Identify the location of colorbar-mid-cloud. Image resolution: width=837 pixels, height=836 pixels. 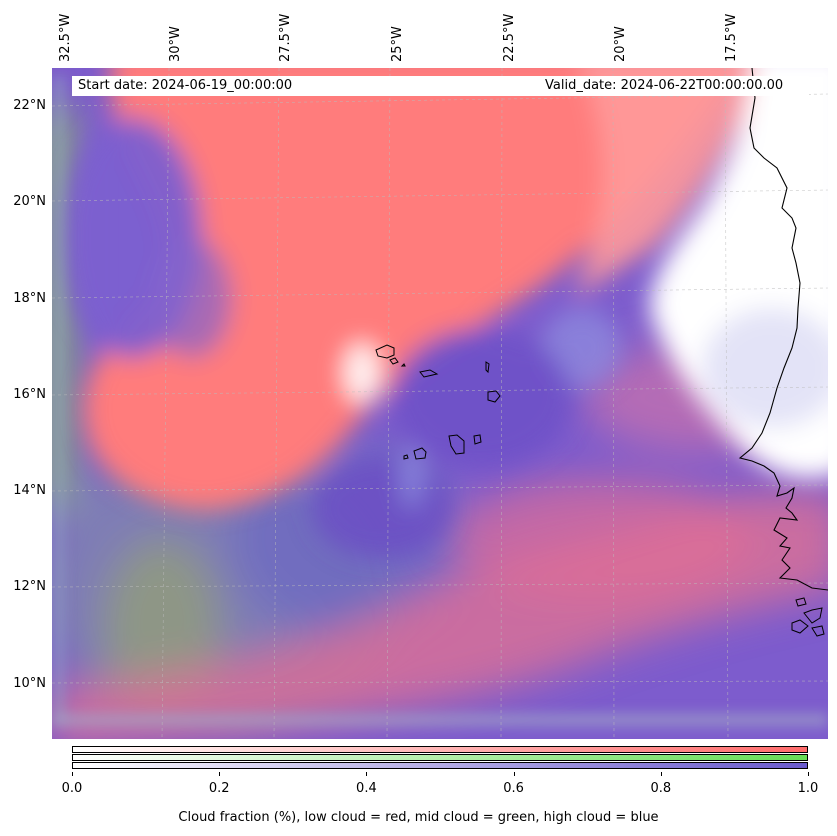
(440, 757).